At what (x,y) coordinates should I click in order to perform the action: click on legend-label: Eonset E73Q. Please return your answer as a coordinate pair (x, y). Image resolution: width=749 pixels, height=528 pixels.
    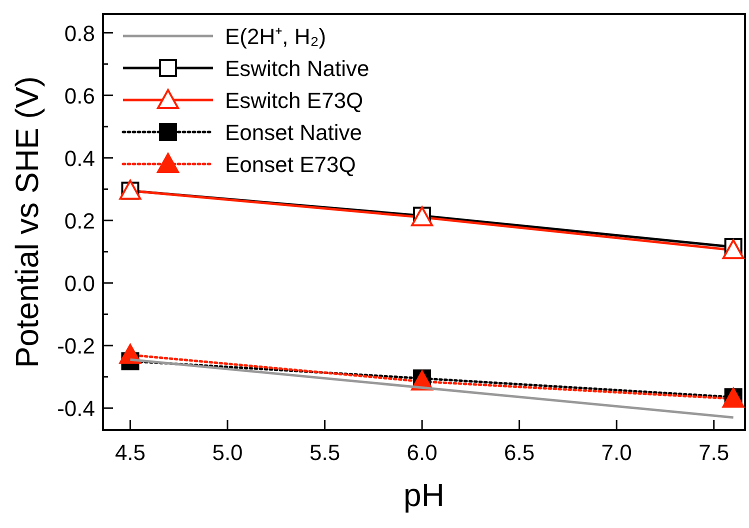
    Looking at the image, I should click on (290, 164).